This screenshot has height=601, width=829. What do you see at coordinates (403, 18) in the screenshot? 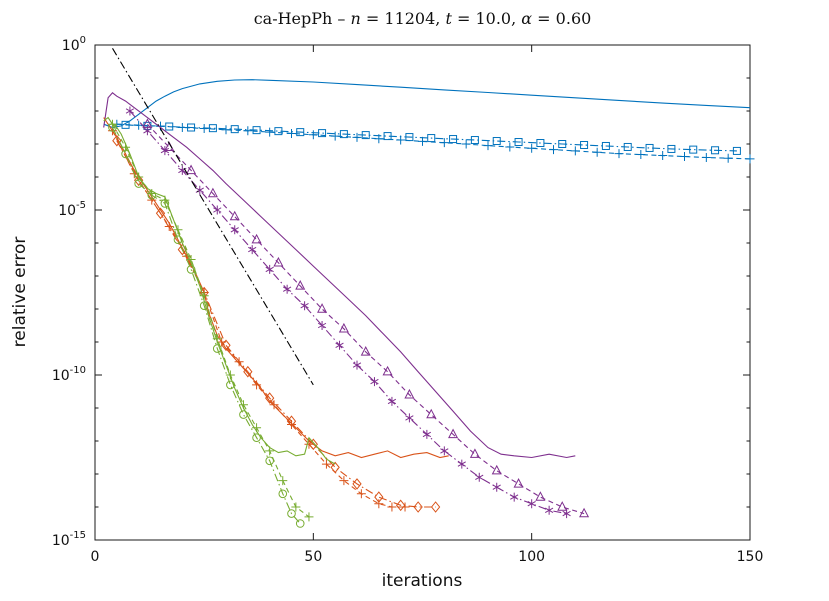
I see `title-segment: = 11204,` at bounding box center [403, 18].